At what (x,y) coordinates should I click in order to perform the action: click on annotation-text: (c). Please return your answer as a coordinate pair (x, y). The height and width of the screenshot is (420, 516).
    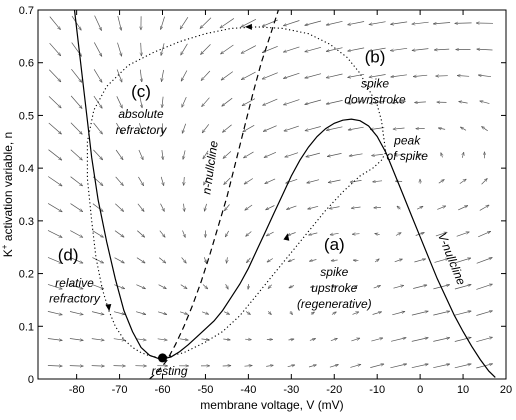
    Looking at the image, I should click on (141, 91).